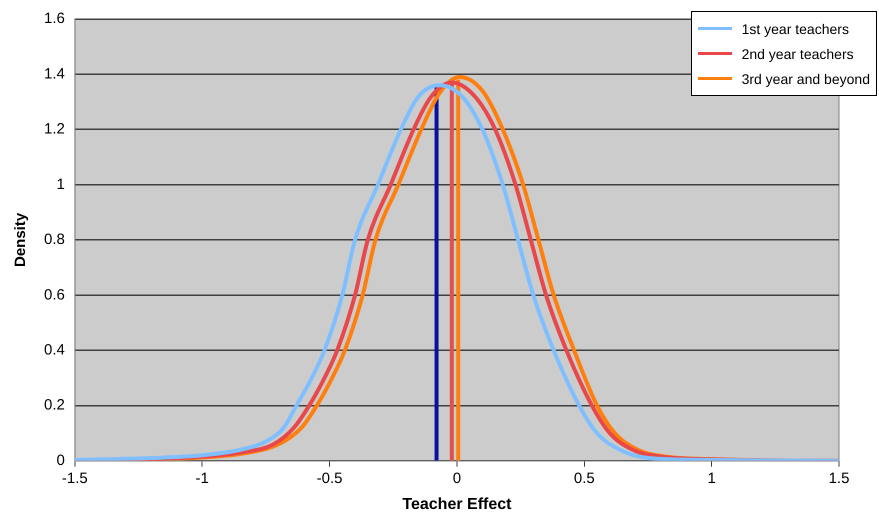  What do you see at coordinates (54, 239) in the screenshot?
I see `y-tick-label: 0.8` at bounding box center [54, 239].